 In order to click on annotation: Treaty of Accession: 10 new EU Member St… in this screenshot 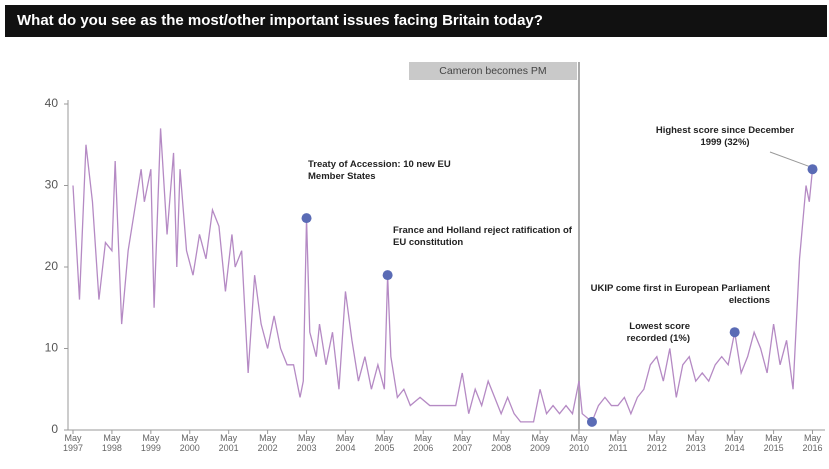, I will do `click(379, 170)`.